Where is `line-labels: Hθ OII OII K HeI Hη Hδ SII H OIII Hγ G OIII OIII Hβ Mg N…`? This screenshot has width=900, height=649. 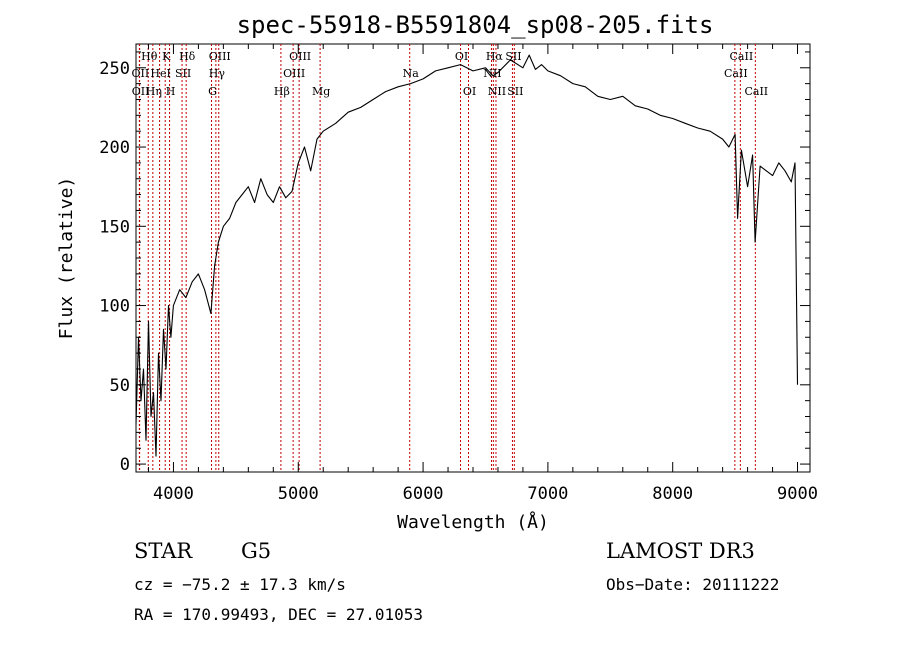 line-labels: Hθ OII OII K HeI Hη Hδ SII H OIII Hγ G OIII OIII Hβ Mg N… is located at coordinates (450, 74).